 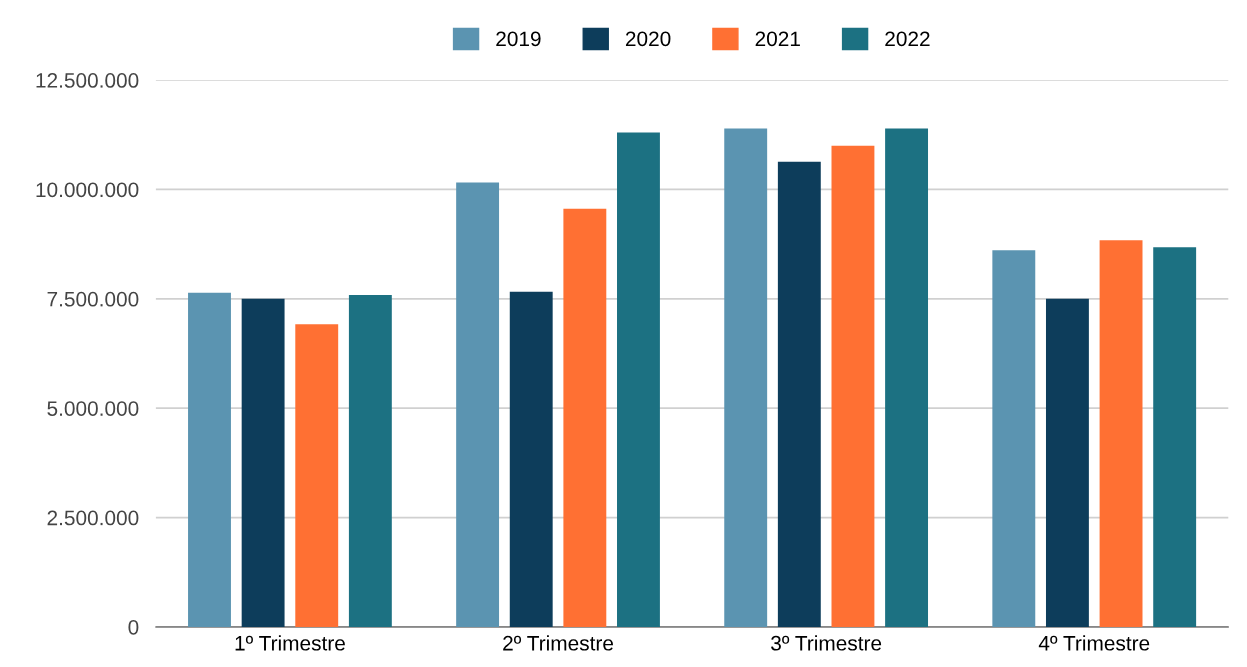 I want to click on legend-label: 2020, so click(x=648, y=39).